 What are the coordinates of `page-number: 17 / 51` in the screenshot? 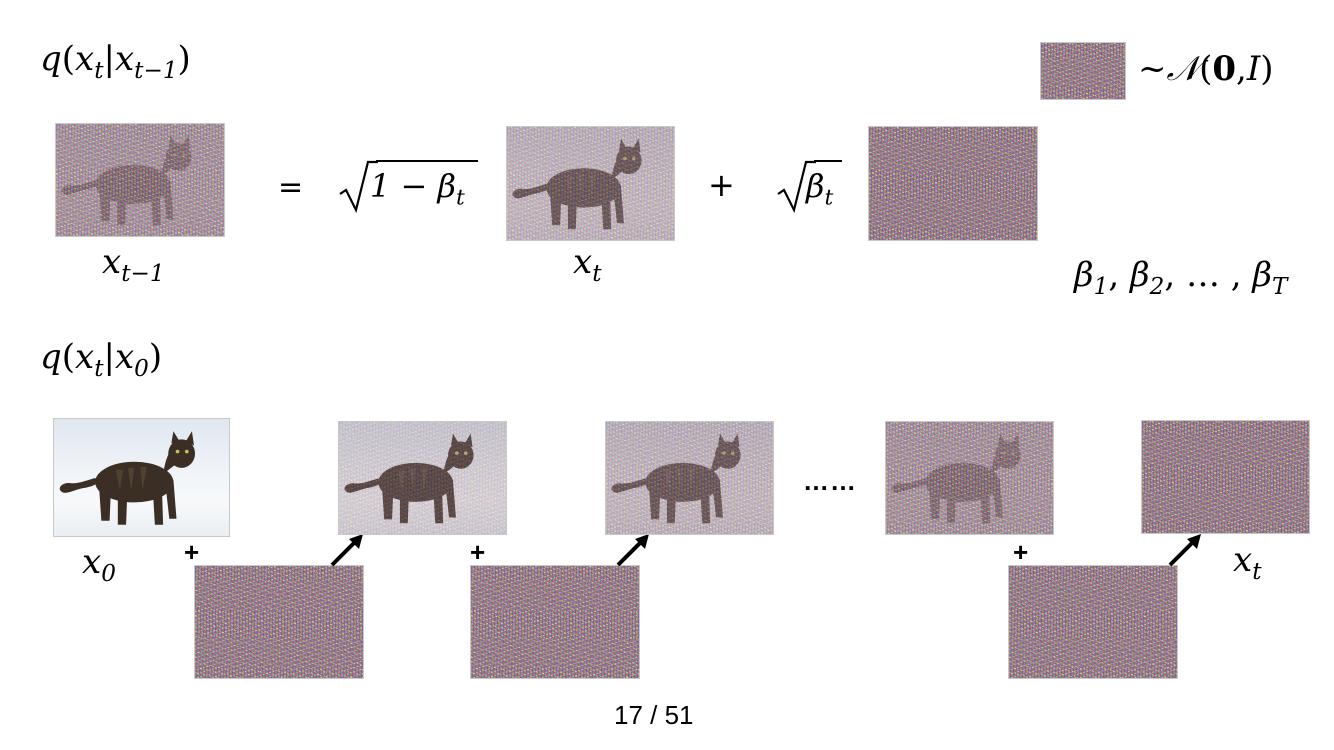 It's located at (654, 715).